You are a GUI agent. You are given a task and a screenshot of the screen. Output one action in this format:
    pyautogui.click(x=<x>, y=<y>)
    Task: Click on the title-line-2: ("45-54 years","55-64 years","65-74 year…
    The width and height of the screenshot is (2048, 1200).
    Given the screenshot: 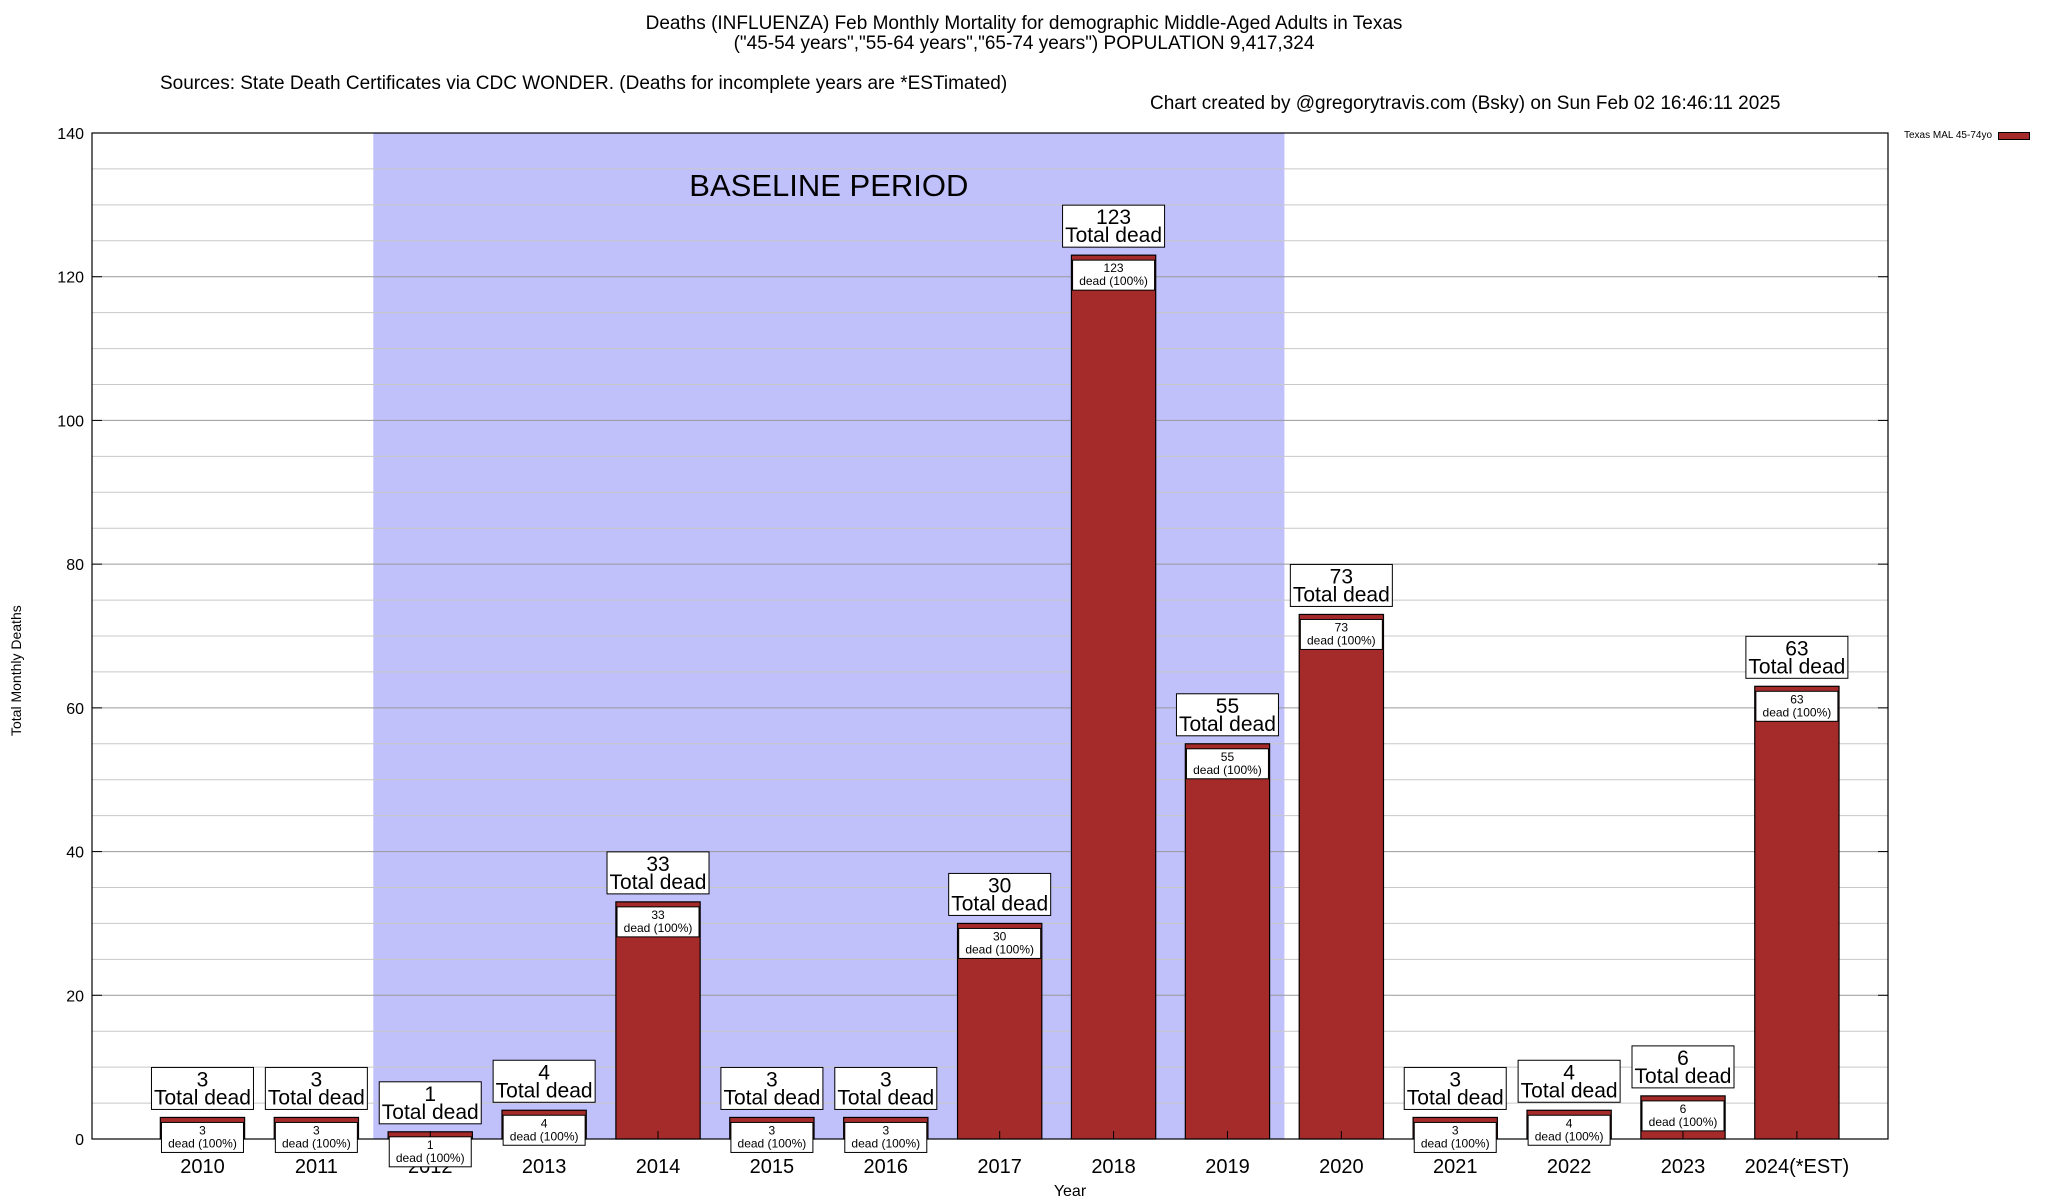 What is the action you would take?
    pyautogui.click(x=1024, y=43)
    